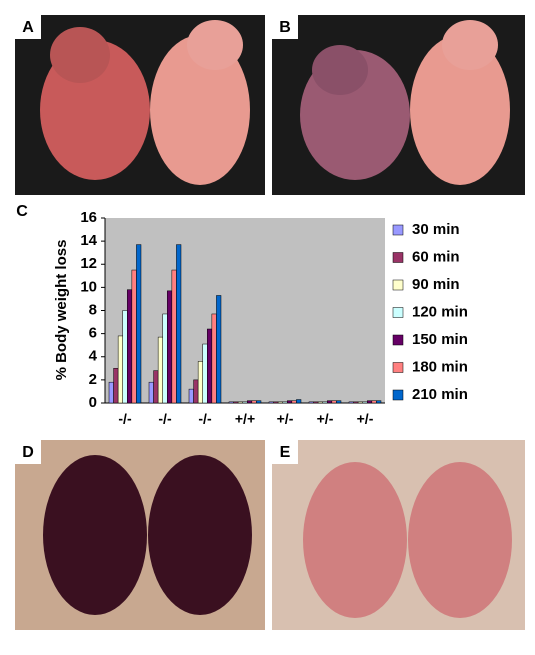 Image resolution: width=535 pixels, height=655 pixels. What do you see at coordinates (440, 339) in the screenshot?
I see `legend-label: 150 min` at bounding box center [440, 339].